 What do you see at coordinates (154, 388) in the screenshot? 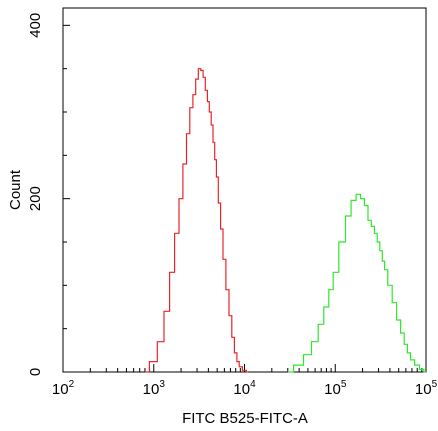
I see `x-tick-label: 10³` at bounding box center [154, 388].